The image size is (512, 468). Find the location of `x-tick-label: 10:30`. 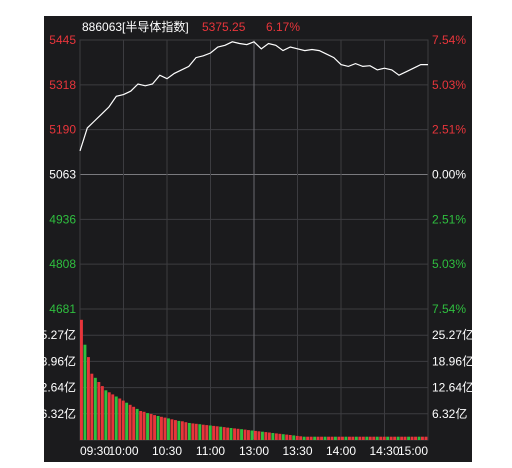

x-tick-label: 10:30 is located at coordinates (167, 451).